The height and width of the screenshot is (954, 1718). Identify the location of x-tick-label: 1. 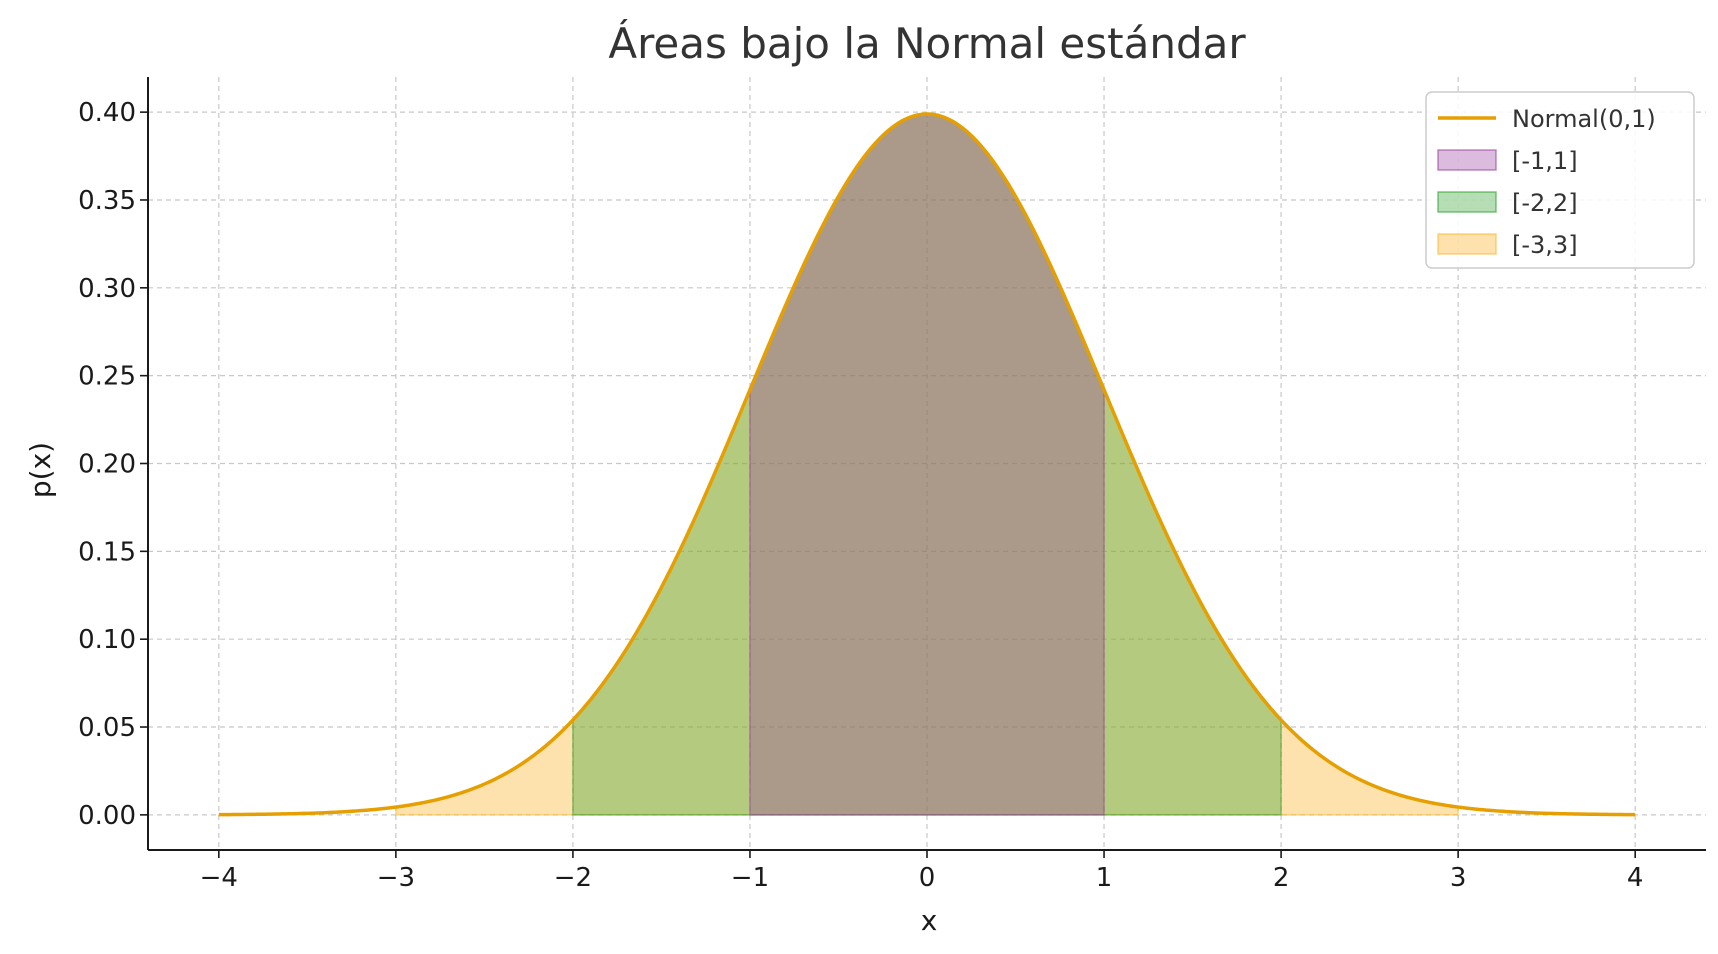
(1104, 878).